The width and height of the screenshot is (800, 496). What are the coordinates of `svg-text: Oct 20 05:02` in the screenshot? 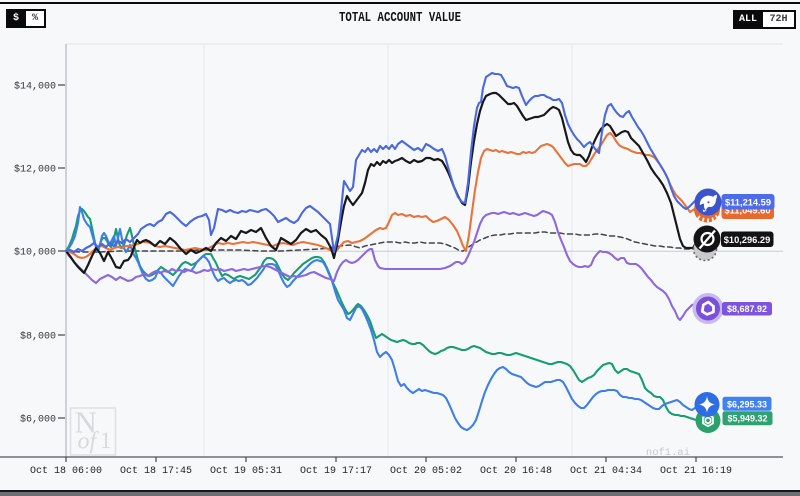 It's located at (426, 471).